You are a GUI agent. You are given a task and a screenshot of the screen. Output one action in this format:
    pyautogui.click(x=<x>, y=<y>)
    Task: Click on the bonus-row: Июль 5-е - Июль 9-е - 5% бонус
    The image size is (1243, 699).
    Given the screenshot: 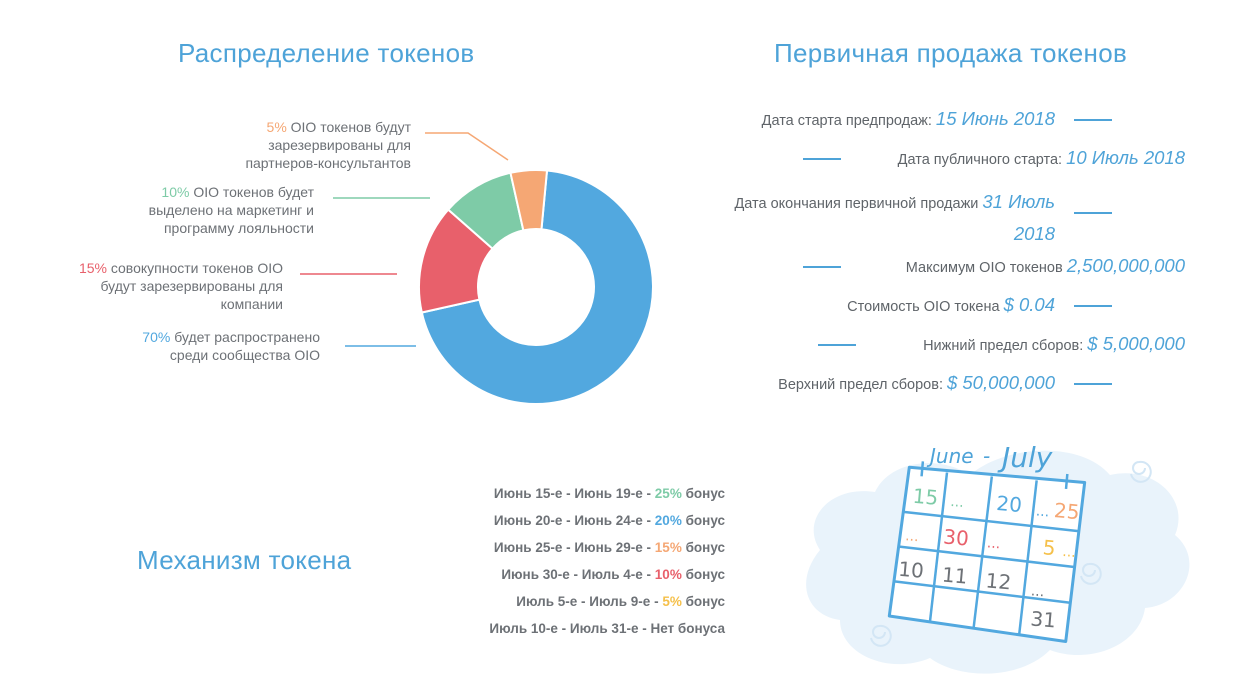 What is the action you would take?
    pyautogui.click(x=620, y=601)
    